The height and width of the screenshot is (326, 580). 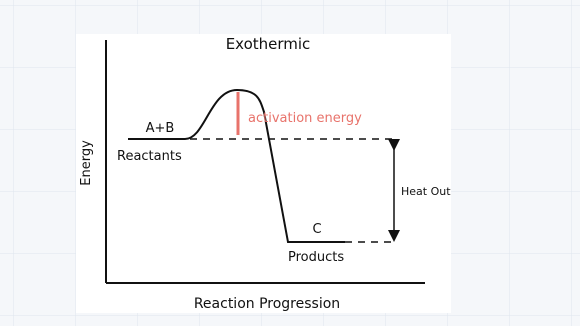 What do you see at coordinates (160, 128) in the screenshot?
I see `reactant-formula: A+B` at bounding box center [160, 128].